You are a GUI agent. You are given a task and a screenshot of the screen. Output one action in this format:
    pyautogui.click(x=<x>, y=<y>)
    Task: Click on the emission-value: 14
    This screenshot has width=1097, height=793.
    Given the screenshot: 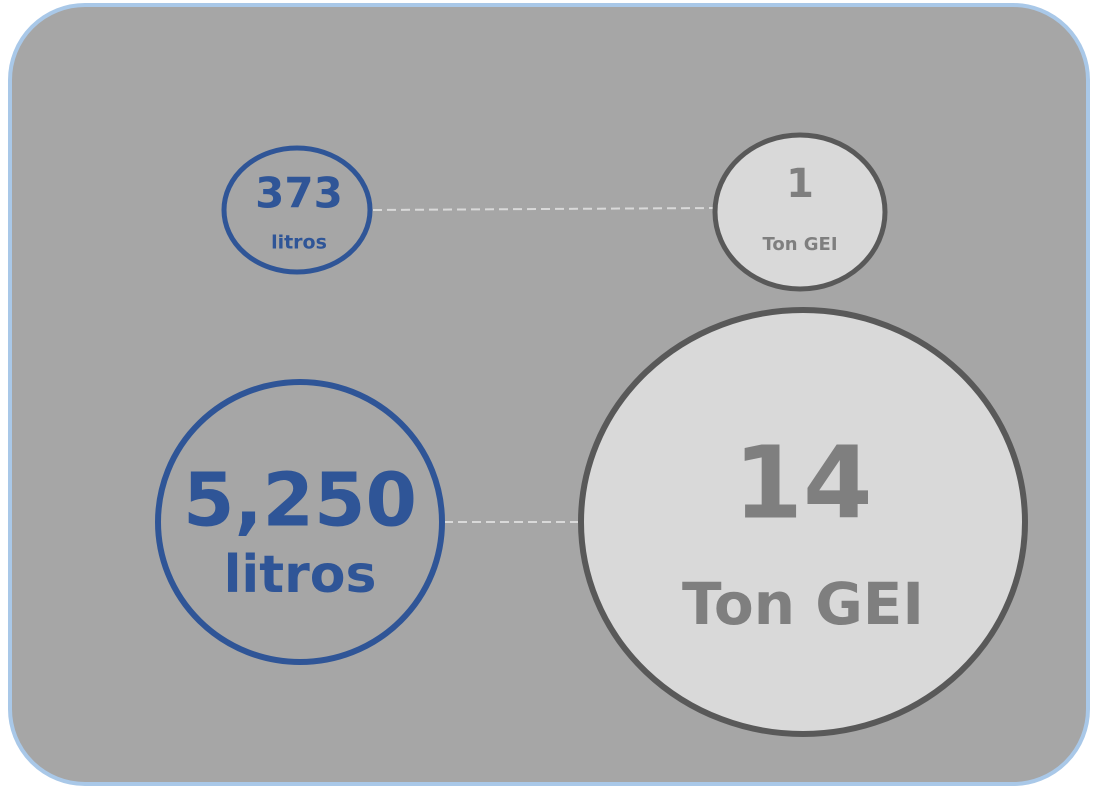 What is the action you would take?
    pyautogui.click(x=802, y=482)
    